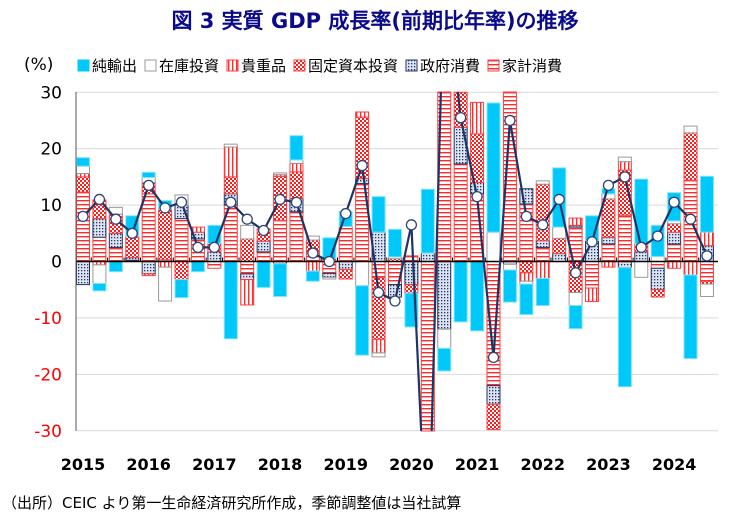 This screenshot has width=750, height=520. What do you see at coordinates (150, 65) in the screenshot?
I see `legend-swatch-inventory` at bounding box center [150, 65].